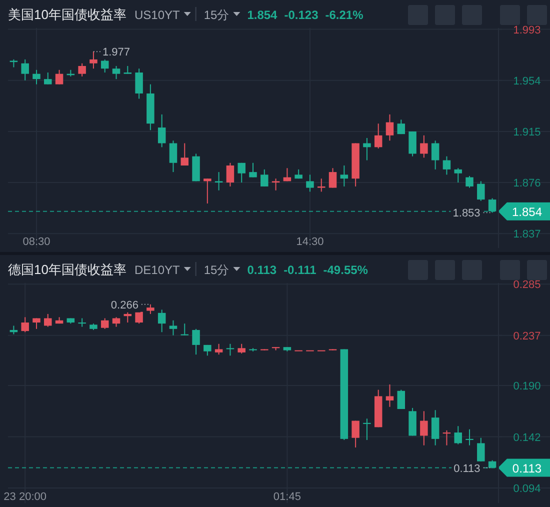  I want to click on chart-subtitle: US10YT, so click(157, 15).